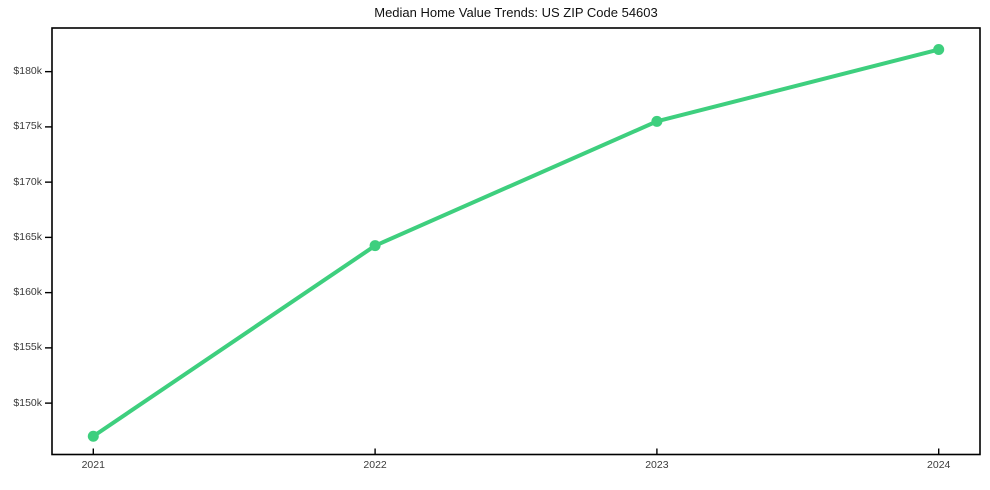 The width and height of the screenshot is (990, 490). Describe the element at coordinates (27, 71) in the screenshot. I see `y-tick-label: $180k` at that location.